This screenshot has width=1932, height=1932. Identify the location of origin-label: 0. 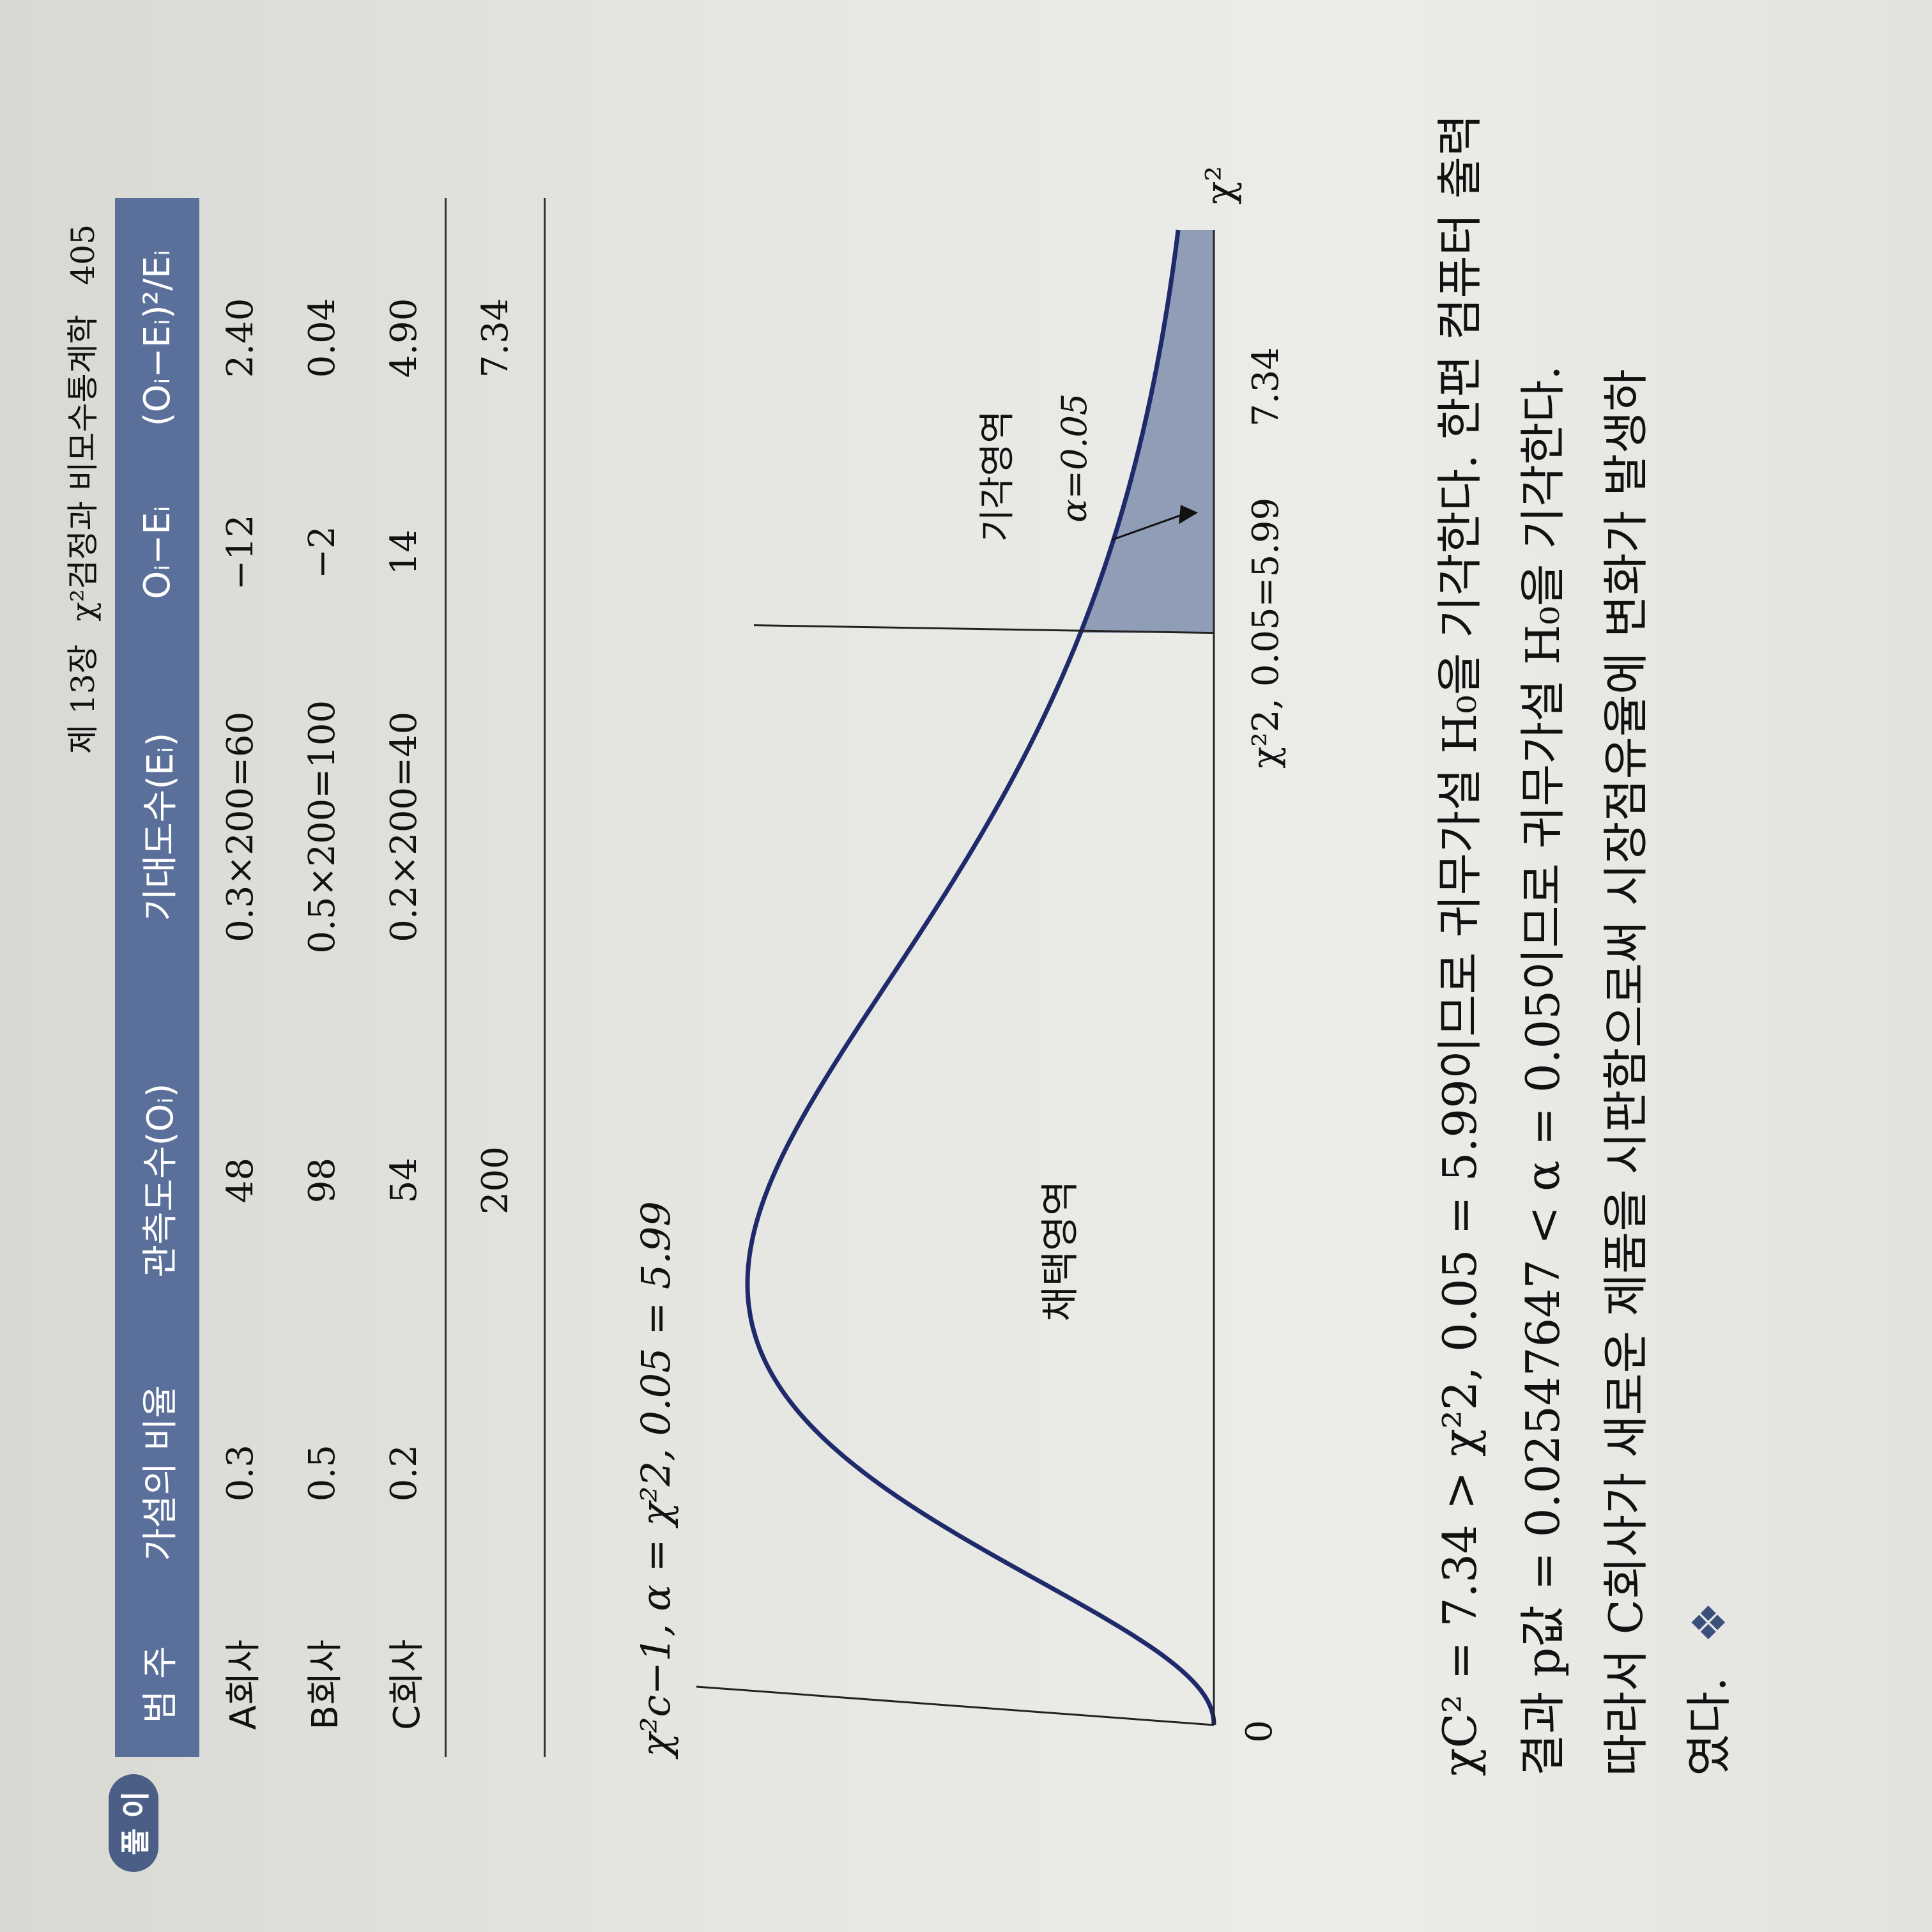
(1259, 1731).